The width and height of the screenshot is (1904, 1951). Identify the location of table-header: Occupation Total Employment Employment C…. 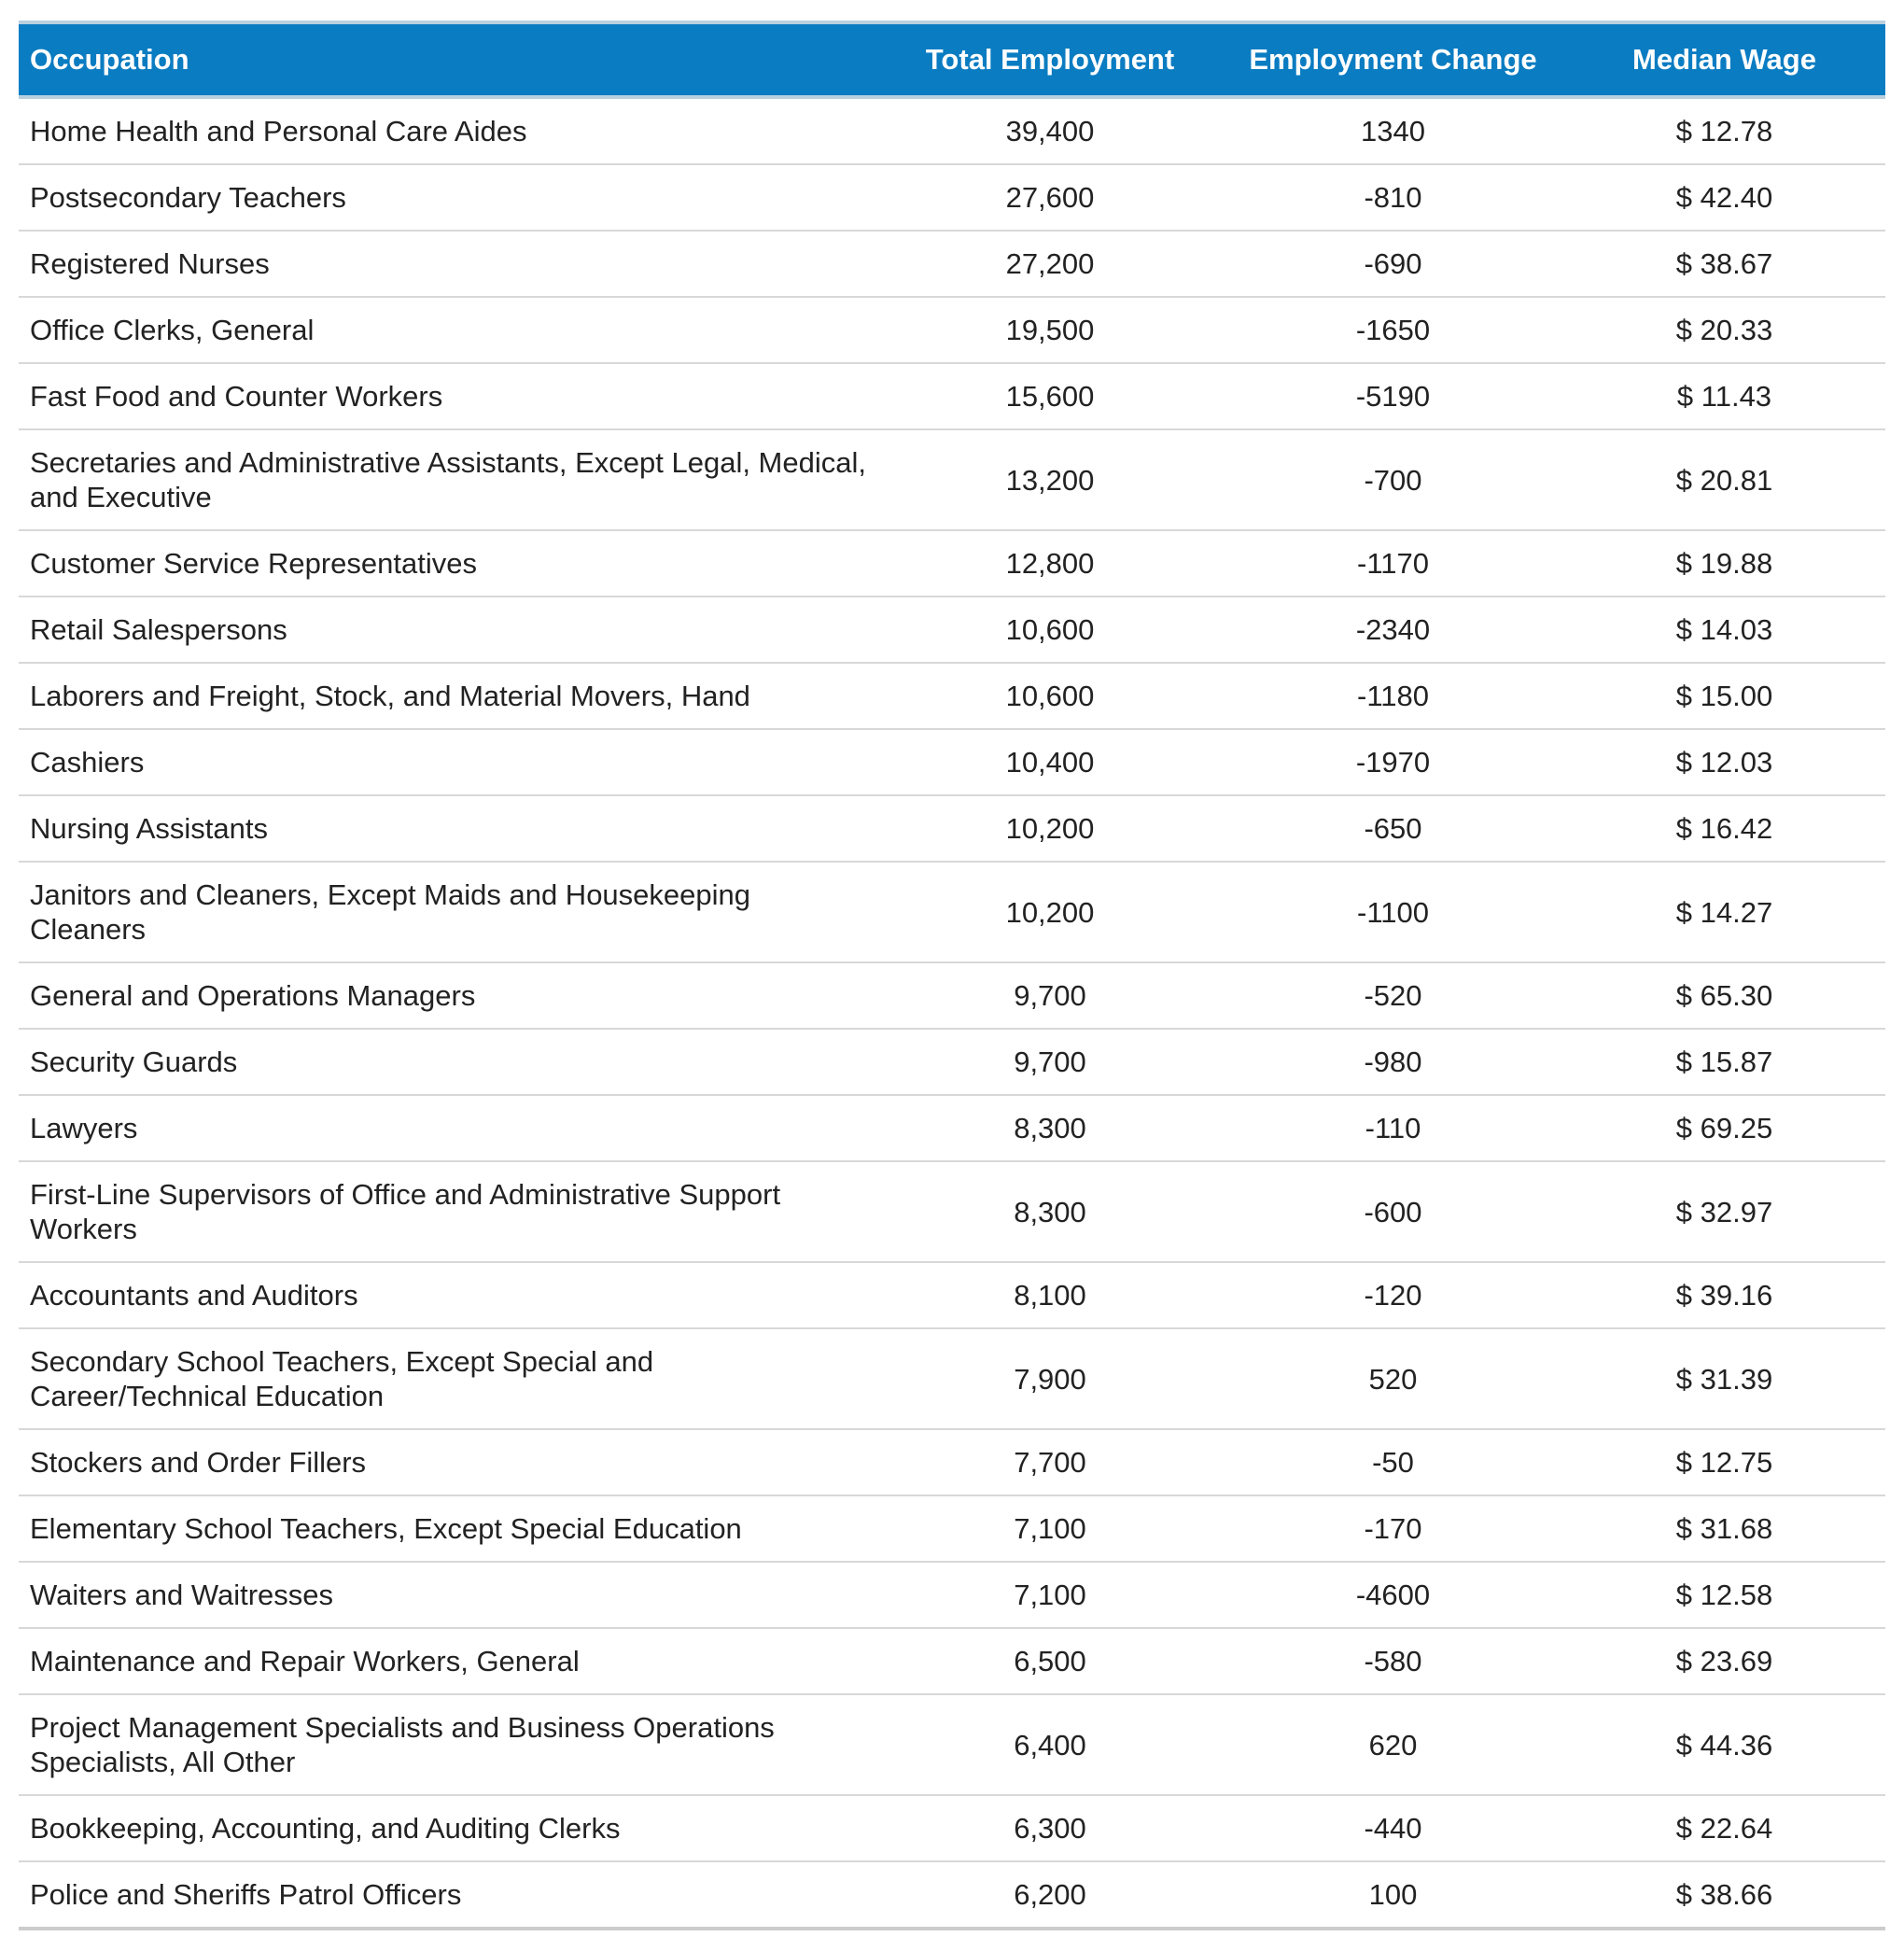
(952, 59).